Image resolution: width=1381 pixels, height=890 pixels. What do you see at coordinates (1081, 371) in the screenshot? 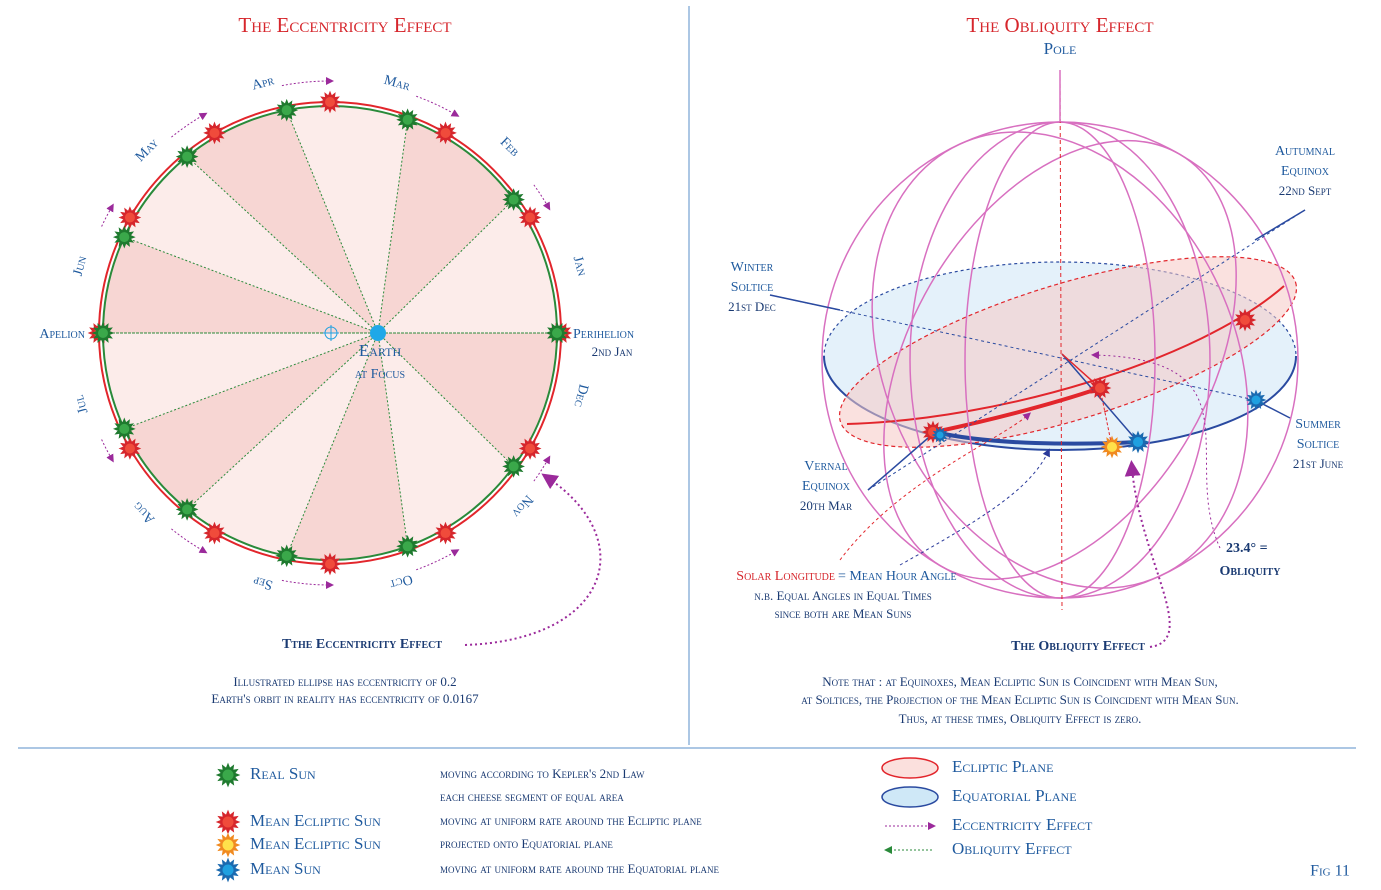
I see `ecliptic-radius` at bounding box center [1081, 371].